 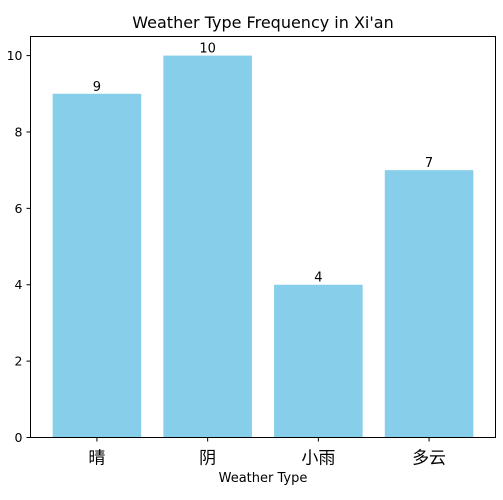 I want to click on x-axis: 晴 阴 小雨 多云, so click(x=267, y=453).